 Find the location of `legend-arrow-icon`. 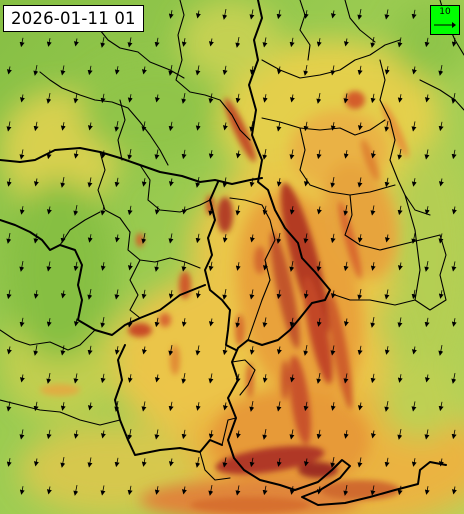

legend-arrow-icon is located at coordinates (445, 25).